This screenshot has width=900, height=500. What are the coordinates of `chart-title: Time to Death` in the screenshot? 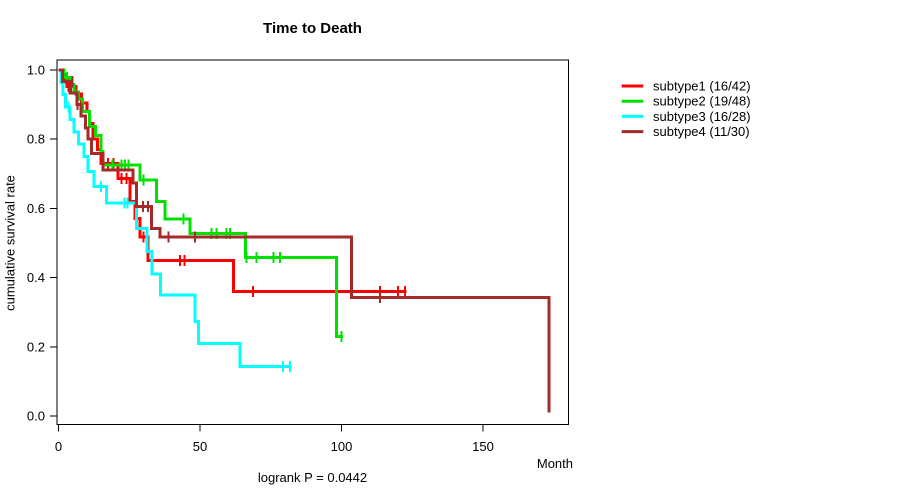 It's located at (312, 28).